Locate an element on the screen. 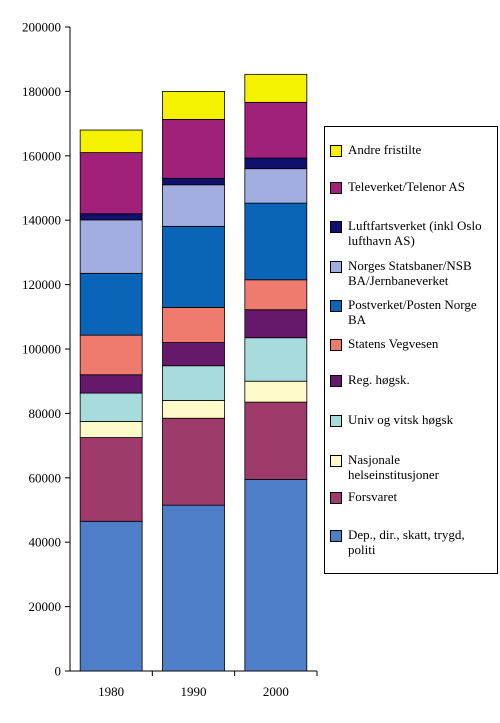 Image resolution: width=500 pixels, height=723 pixels. legend-label: Televerket/Telenor AS is located at coordinates (406, 186).